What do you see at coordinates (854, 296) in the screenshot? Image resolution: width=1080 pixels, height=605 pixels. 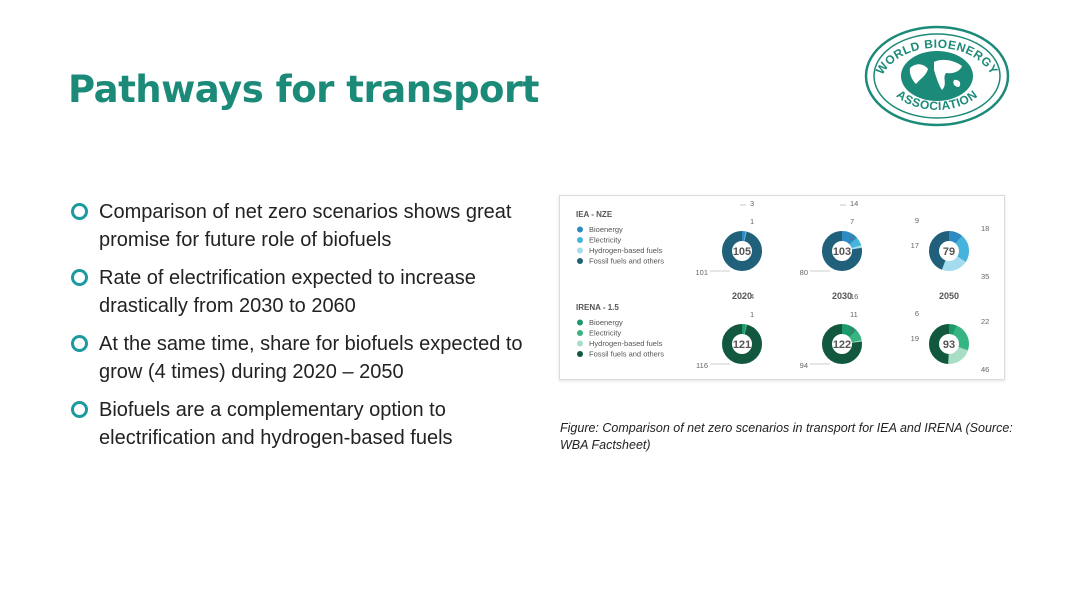 I see `donut-value-label: 16` at bounding box center [854, 296].